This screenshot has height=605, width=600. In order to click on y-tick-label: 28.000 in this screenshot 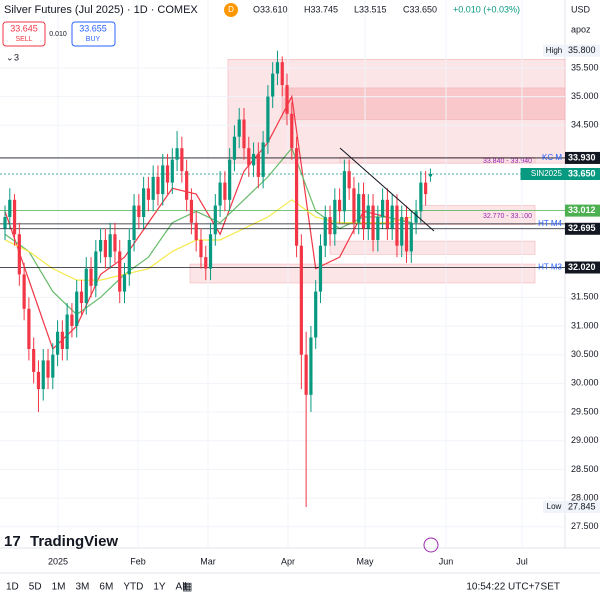, I will do `click(585, 497)`.